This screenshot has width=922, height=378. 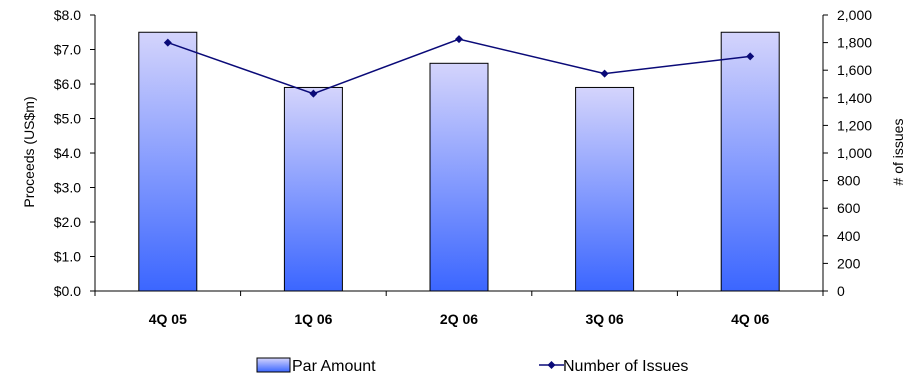 What do you see at coordinates (854, 98) in the screenshot?
I see `right-tick-label: 1,400` at bounding box center [854, 98].